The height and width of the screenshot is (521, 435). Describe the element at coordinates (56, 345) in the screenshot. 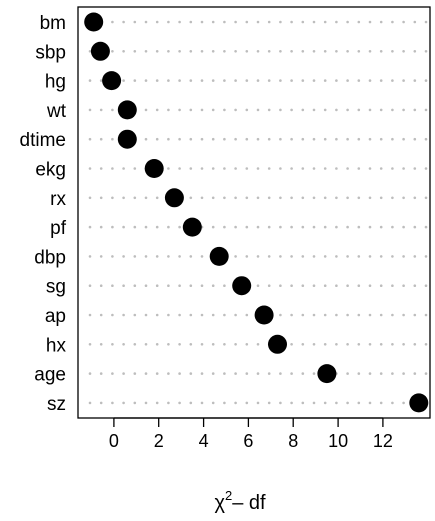

I see `y-tick-label: hx` at that location.